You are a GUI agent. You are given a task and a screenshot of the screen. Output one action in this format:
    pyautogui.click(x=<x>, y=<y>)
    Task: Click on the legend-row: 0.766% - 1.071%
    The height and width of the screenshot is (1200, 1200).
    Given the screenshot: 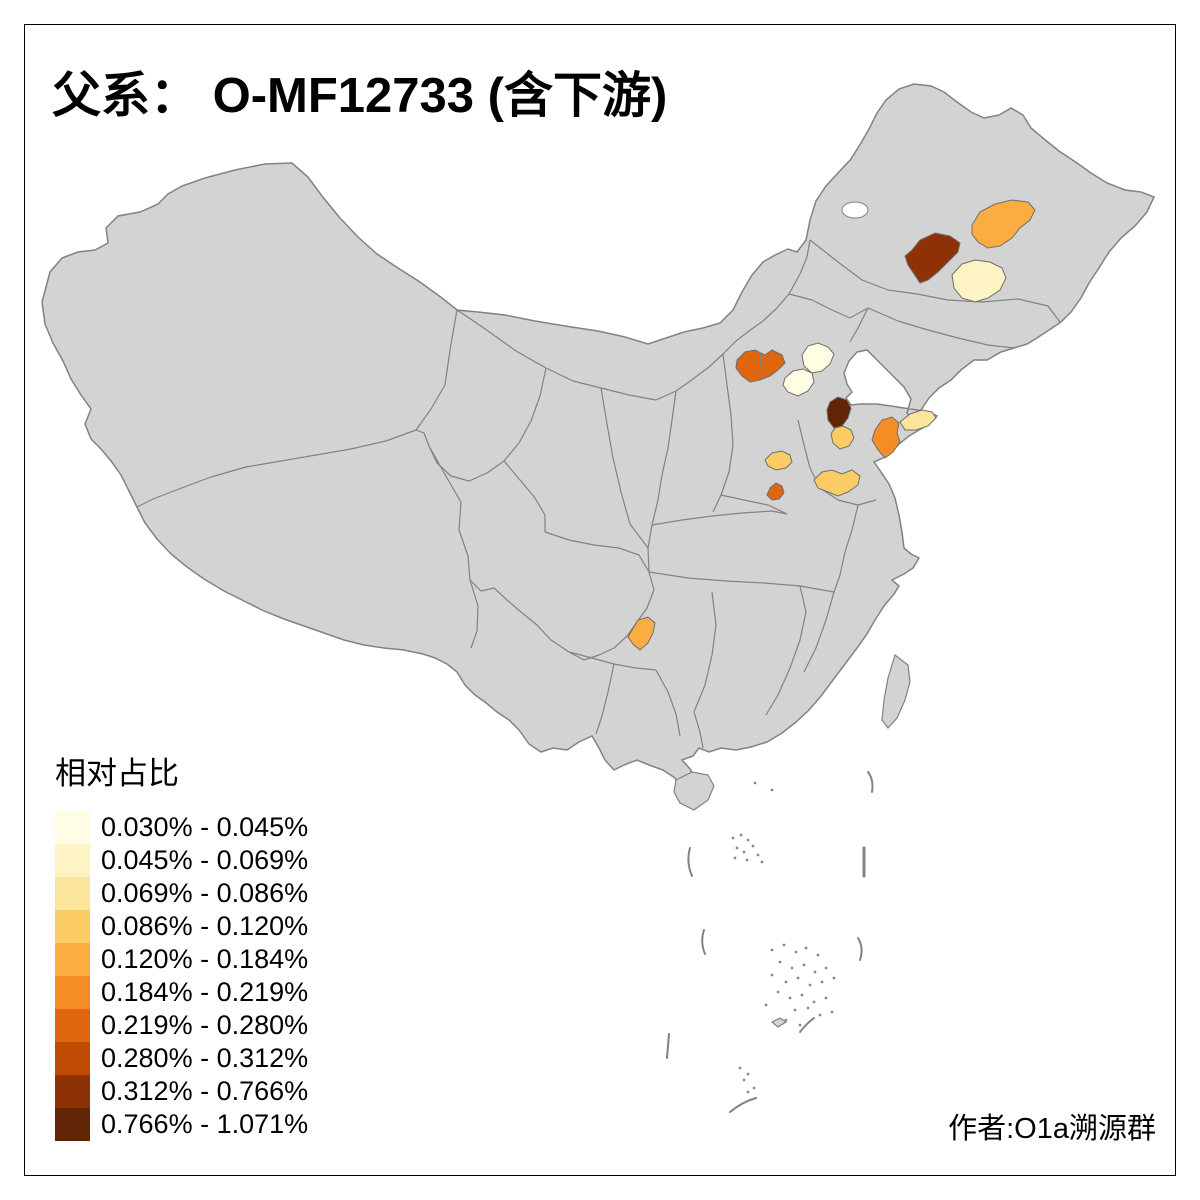 What is the action you would take?
    pyautogui.click(x=181, y=1124)
    